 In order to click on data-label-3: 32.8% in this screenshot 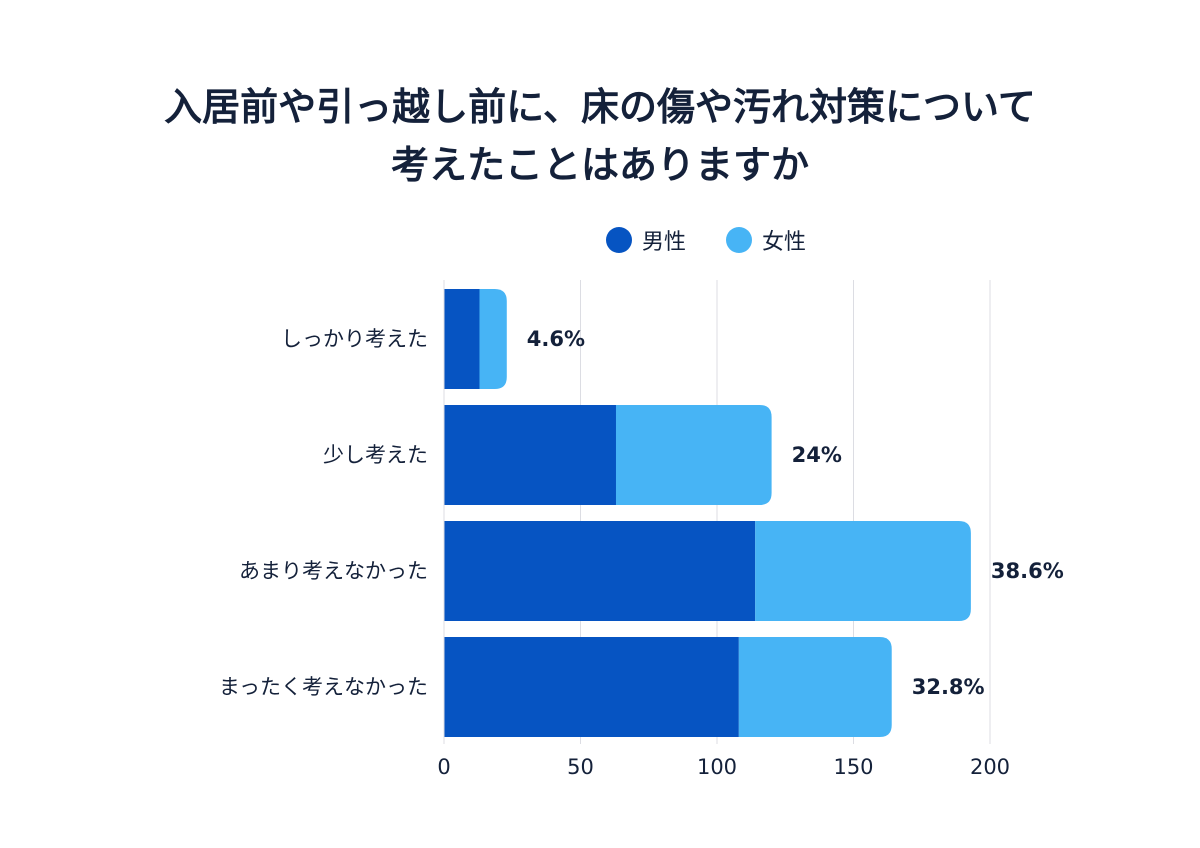, I will do `click(948, 687)`.